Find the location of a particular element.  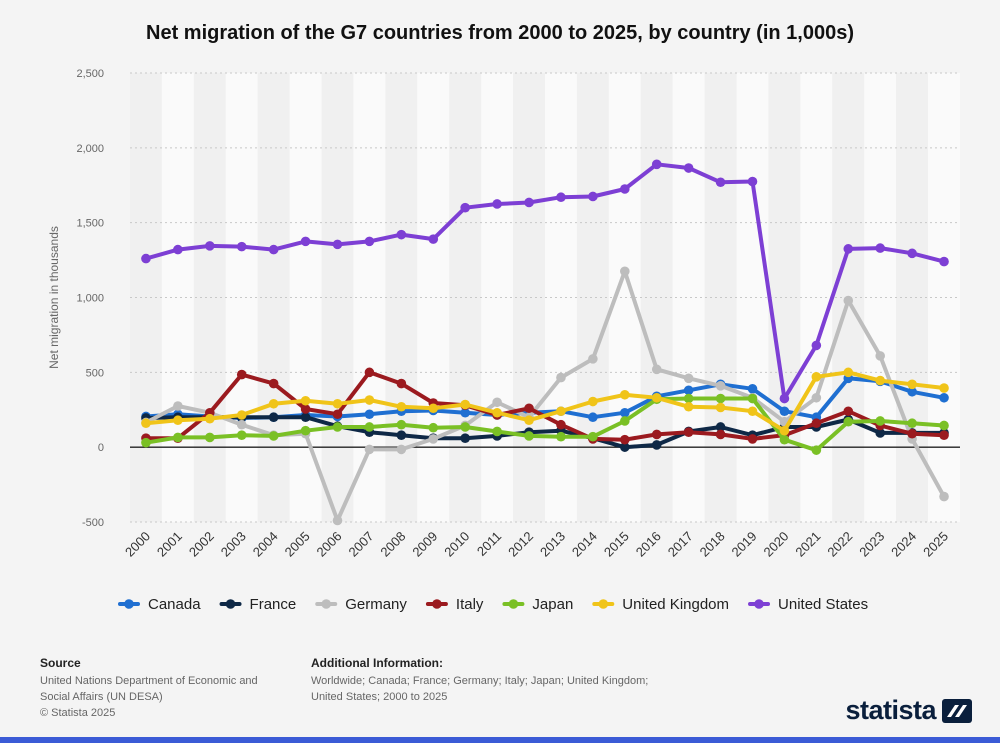

legend-item-united-kingdom: United Kingdom is located at coordinates (660, 604).